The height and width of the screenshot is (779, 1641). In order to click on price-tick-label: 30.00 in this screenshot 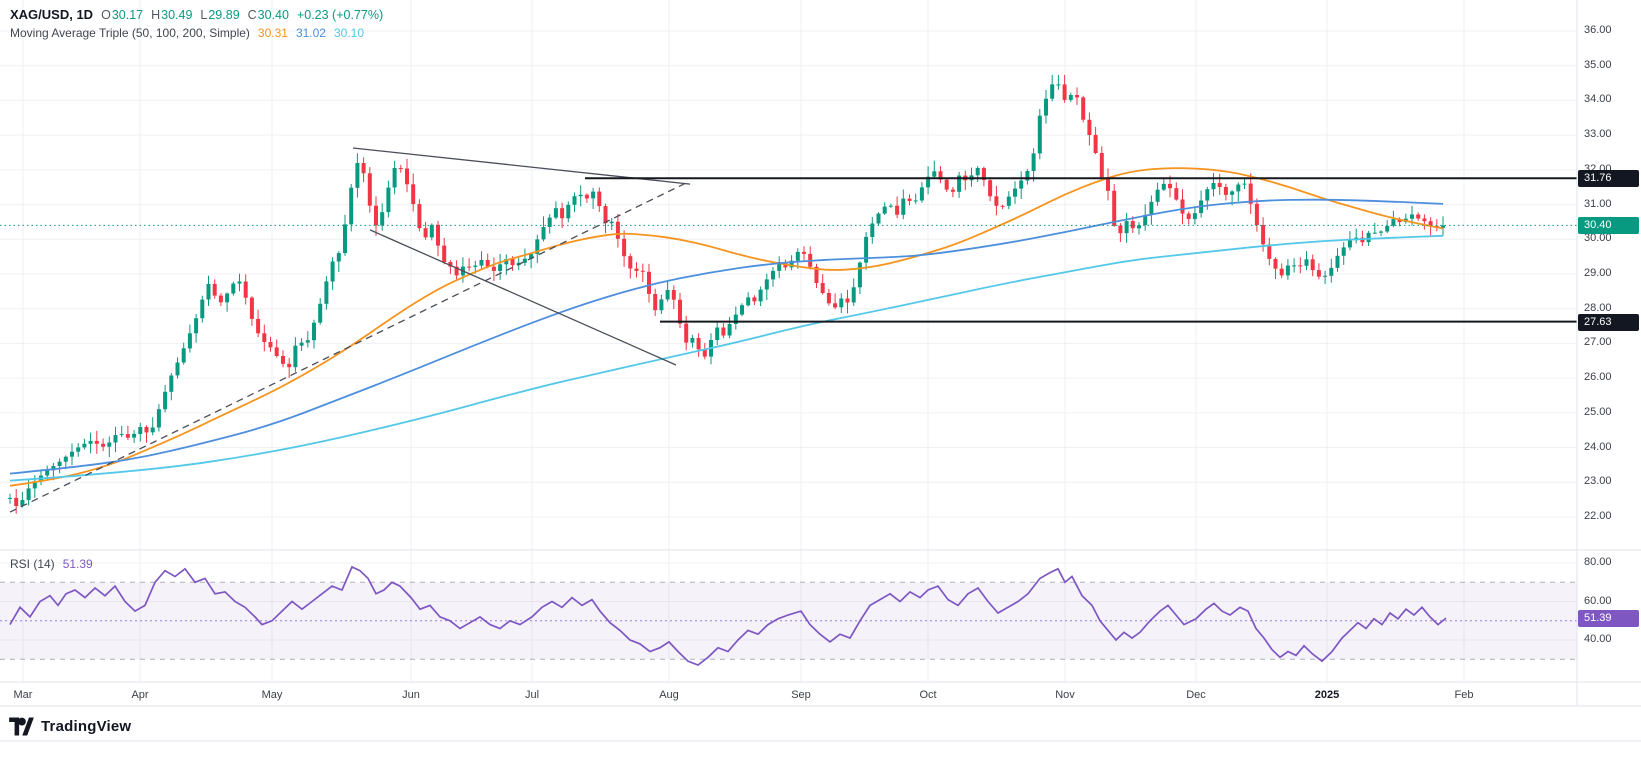, I will do `click(1598, 238)`.